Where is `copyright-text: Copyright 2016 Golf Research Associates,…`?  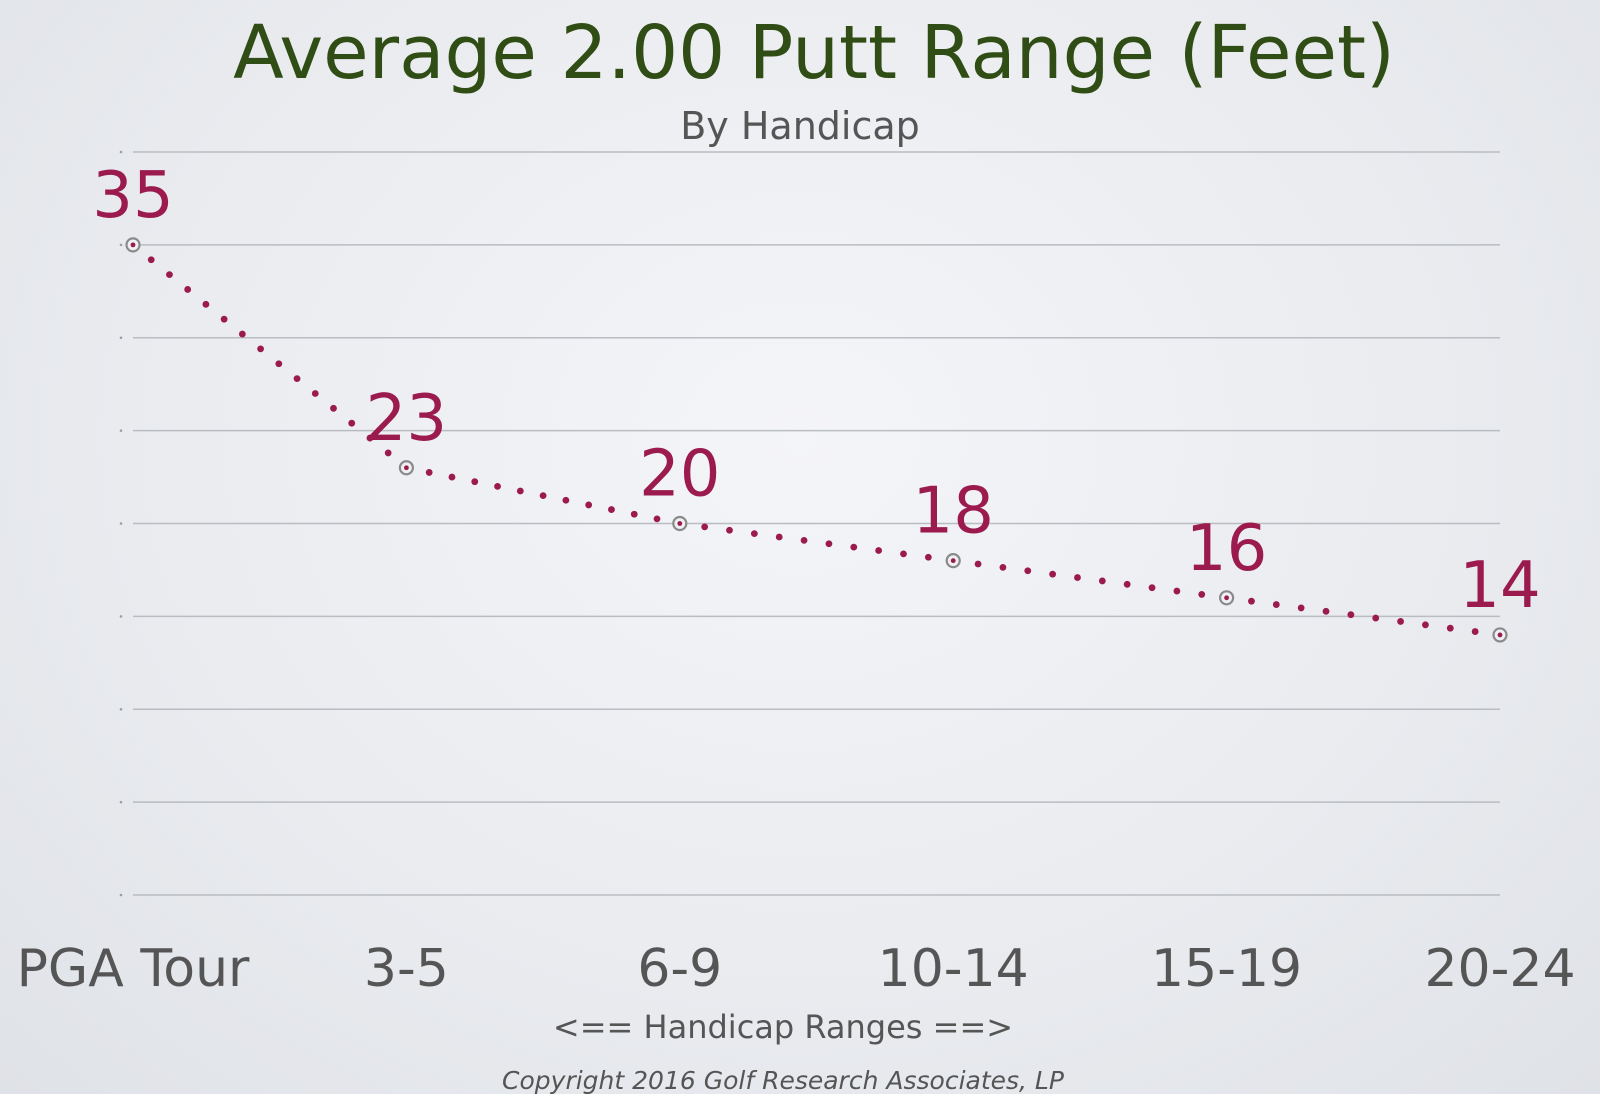
copyright-text: Copyright 2016 Golf Research Associates,… is located at coordinates (783, 1080).